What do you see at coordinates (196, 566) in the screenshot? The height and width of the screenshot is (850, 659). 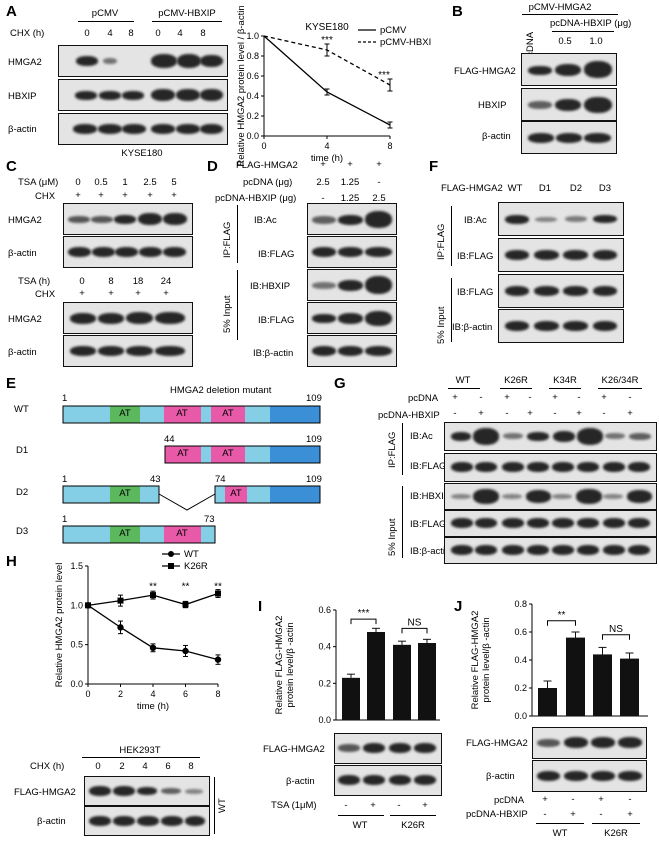 I see `legend-label: K26R` at bounding box center [196, 566].